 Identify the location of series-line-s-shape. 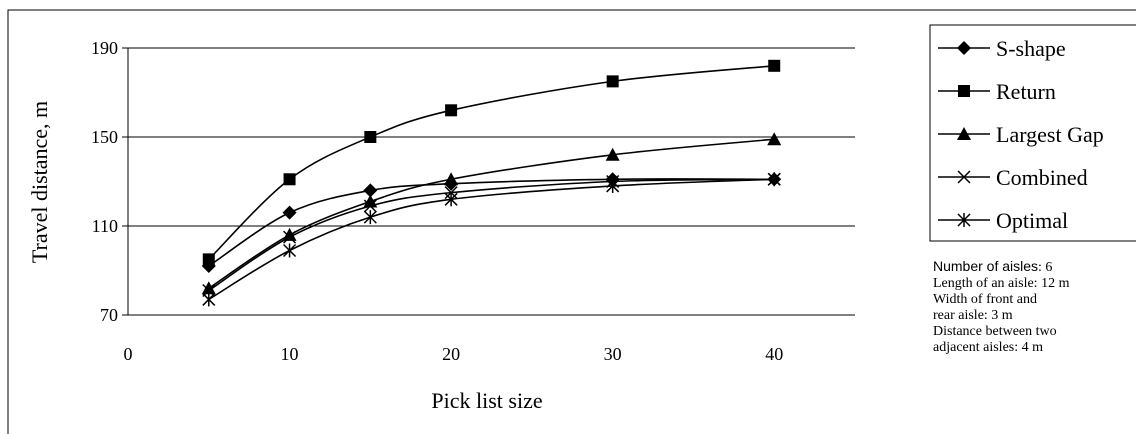
(491, 222).